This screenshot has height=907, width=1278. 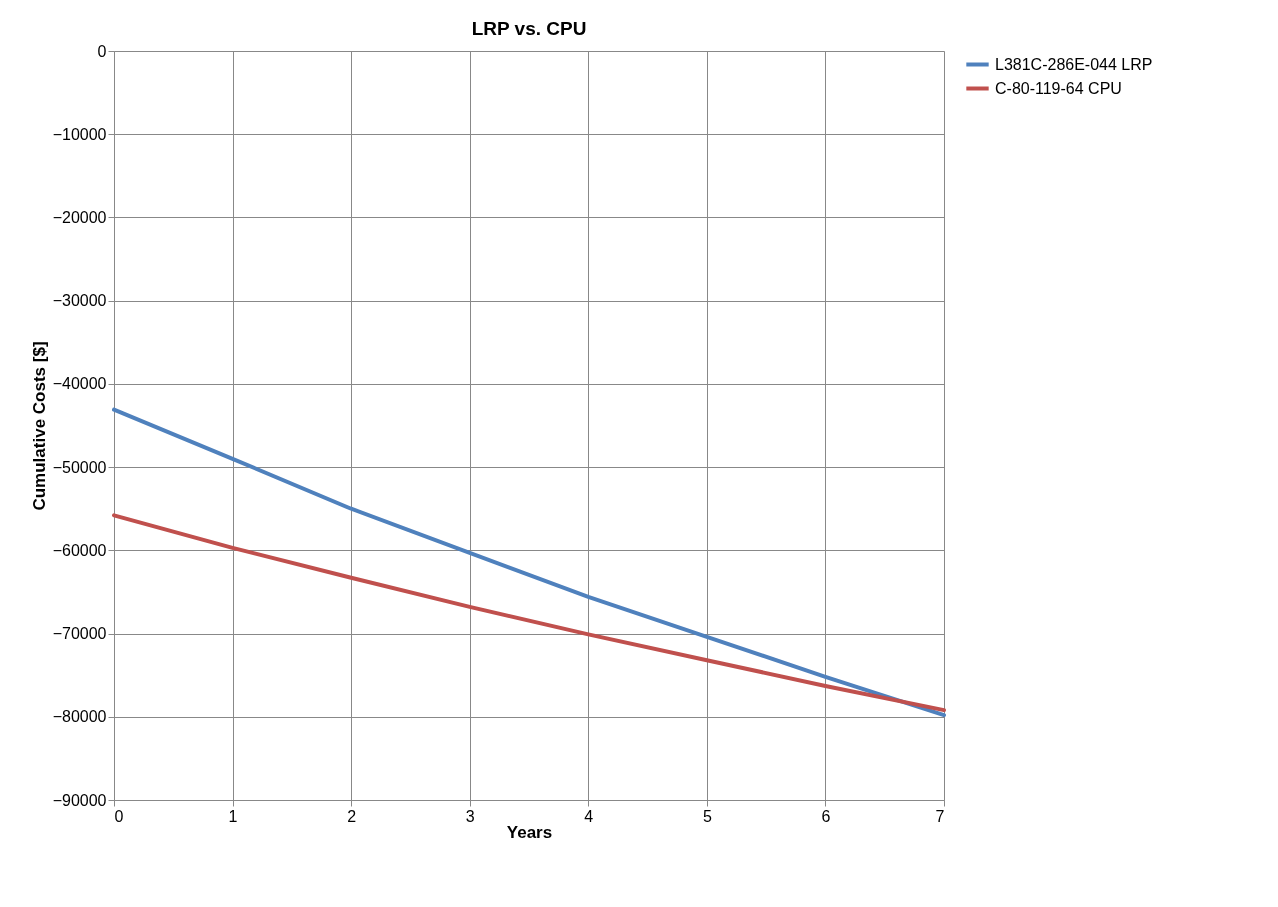 What do you see at coordinates (529, 613) in the screenshot?
I see `line-series` at bounding box center [529, 613].